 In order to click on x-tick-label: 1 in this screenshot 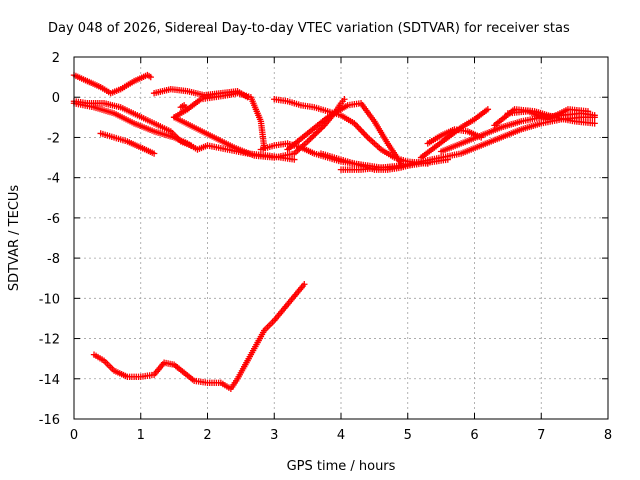, I will do `click(141, 435)`.